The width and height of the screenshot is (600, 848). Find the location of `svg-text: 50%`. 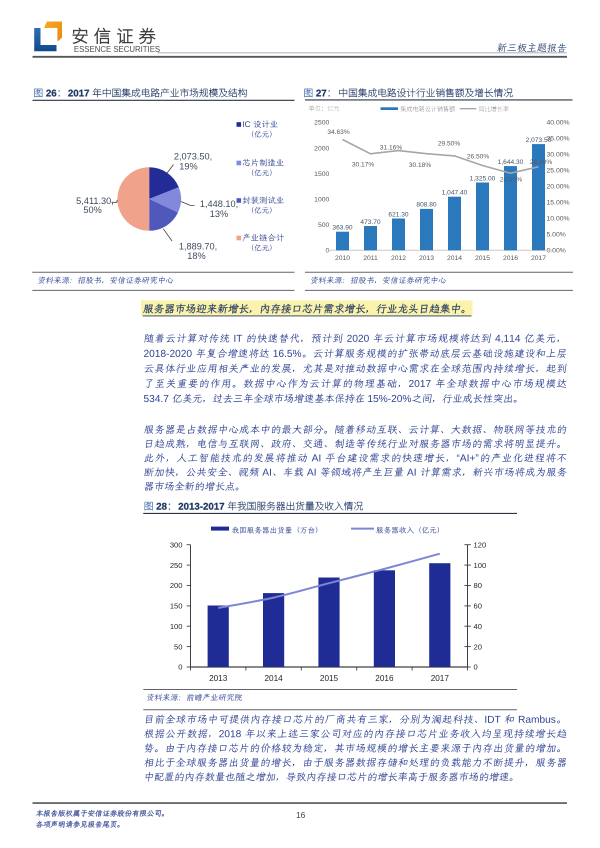

svg-text: 50% is located at coordinates (92, 210).